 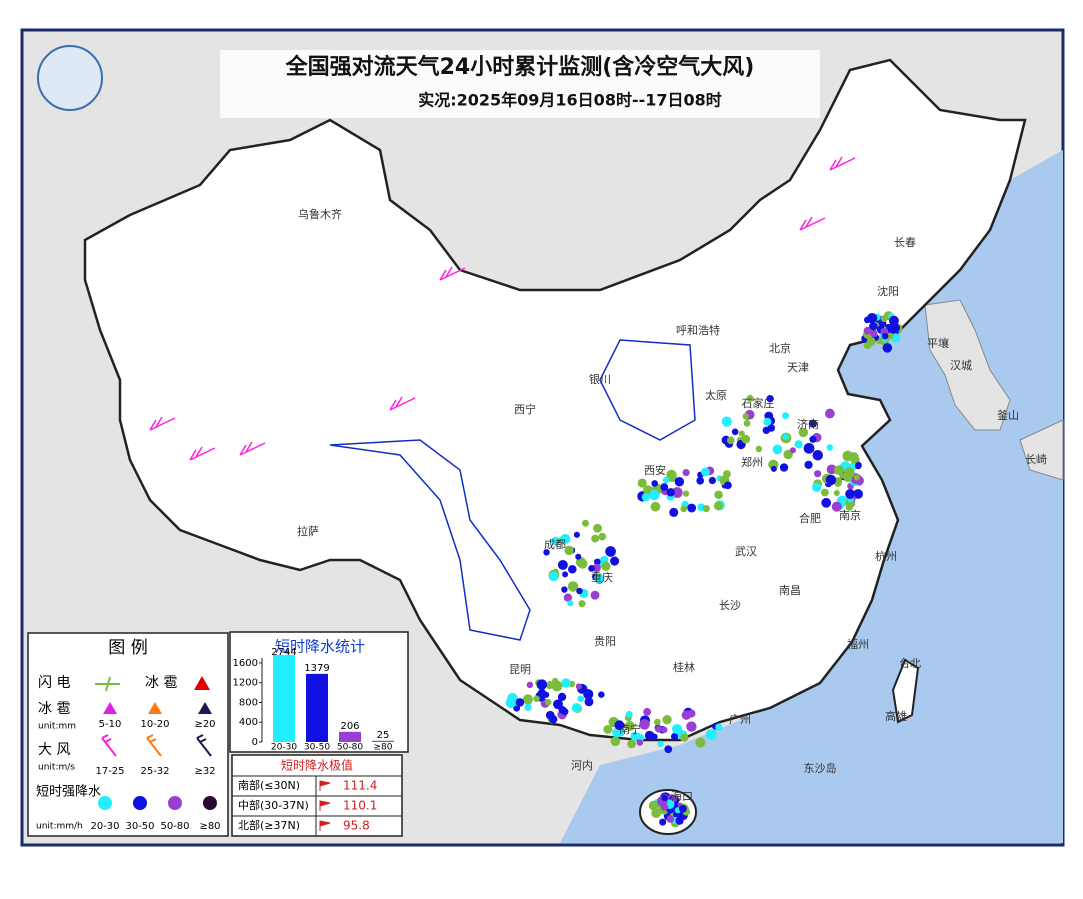 I want to click on city-label: 桂林, so click(x=684, y=667).